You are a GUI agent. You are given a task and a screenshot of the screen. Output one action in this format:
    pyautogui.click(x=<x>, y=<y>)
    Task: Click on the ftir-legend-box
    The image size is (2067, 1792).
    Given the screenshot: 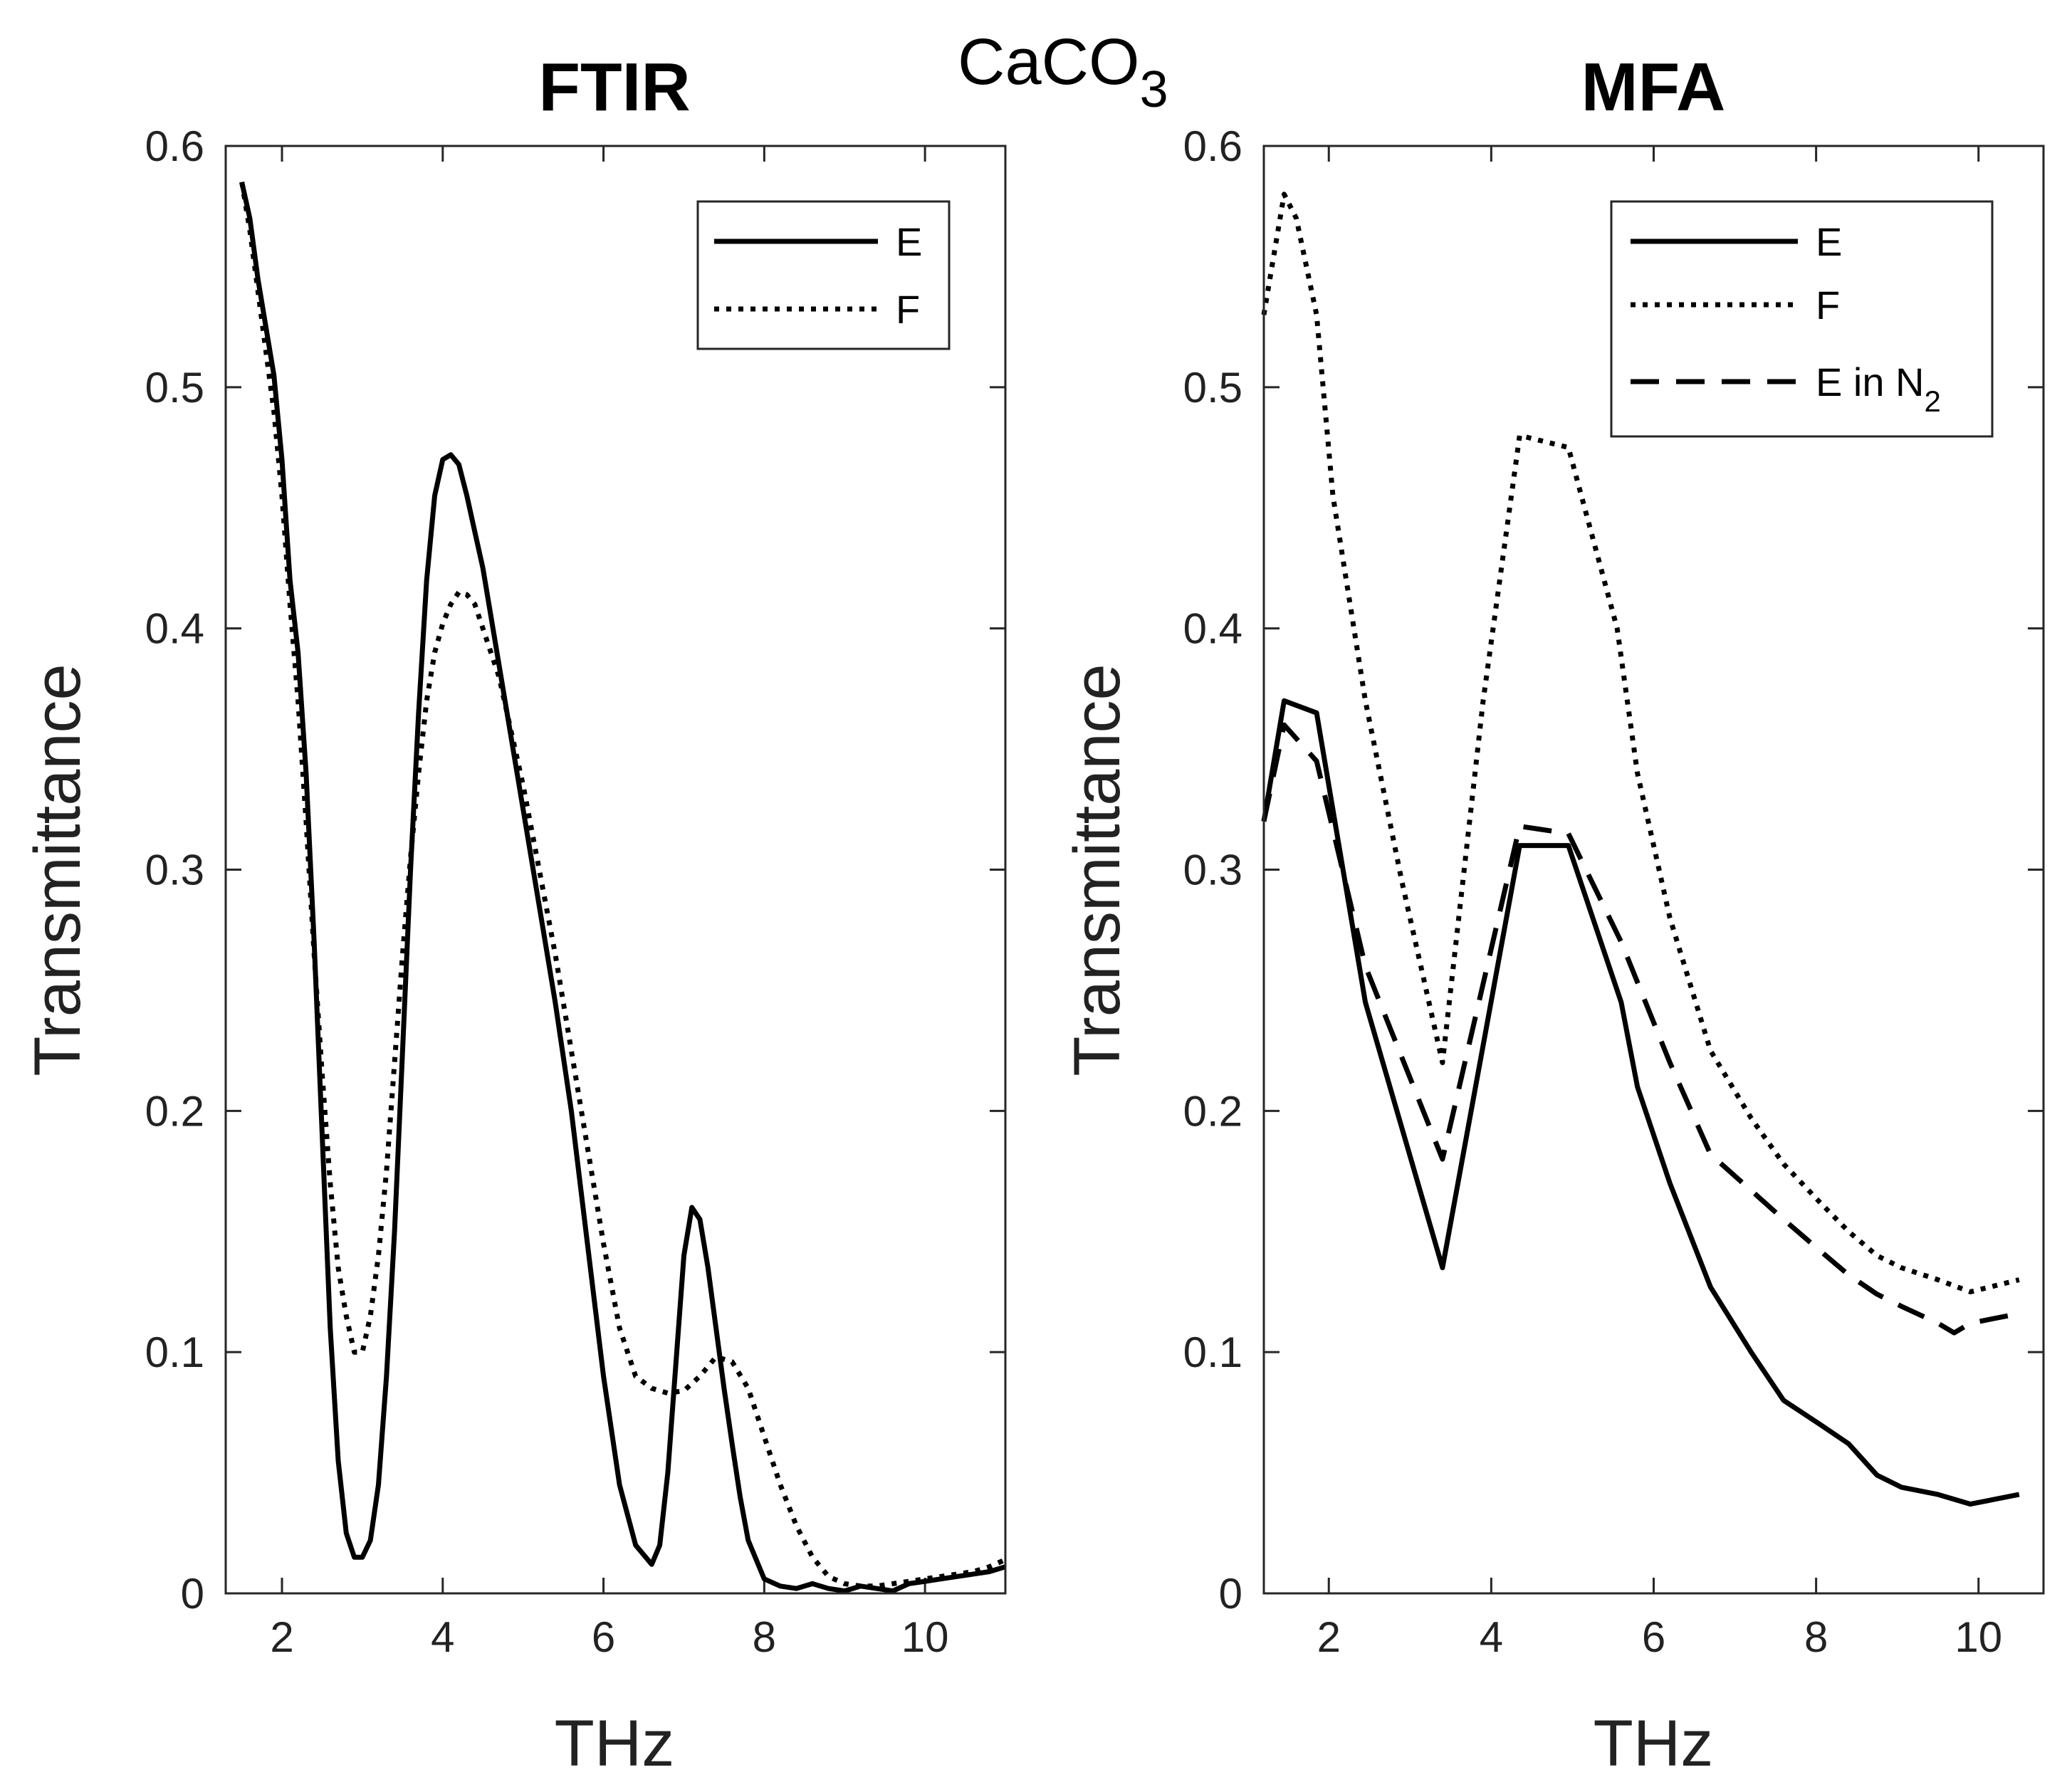 What is the action you would take?
    pyautogui.click(x=823, y=275)
    